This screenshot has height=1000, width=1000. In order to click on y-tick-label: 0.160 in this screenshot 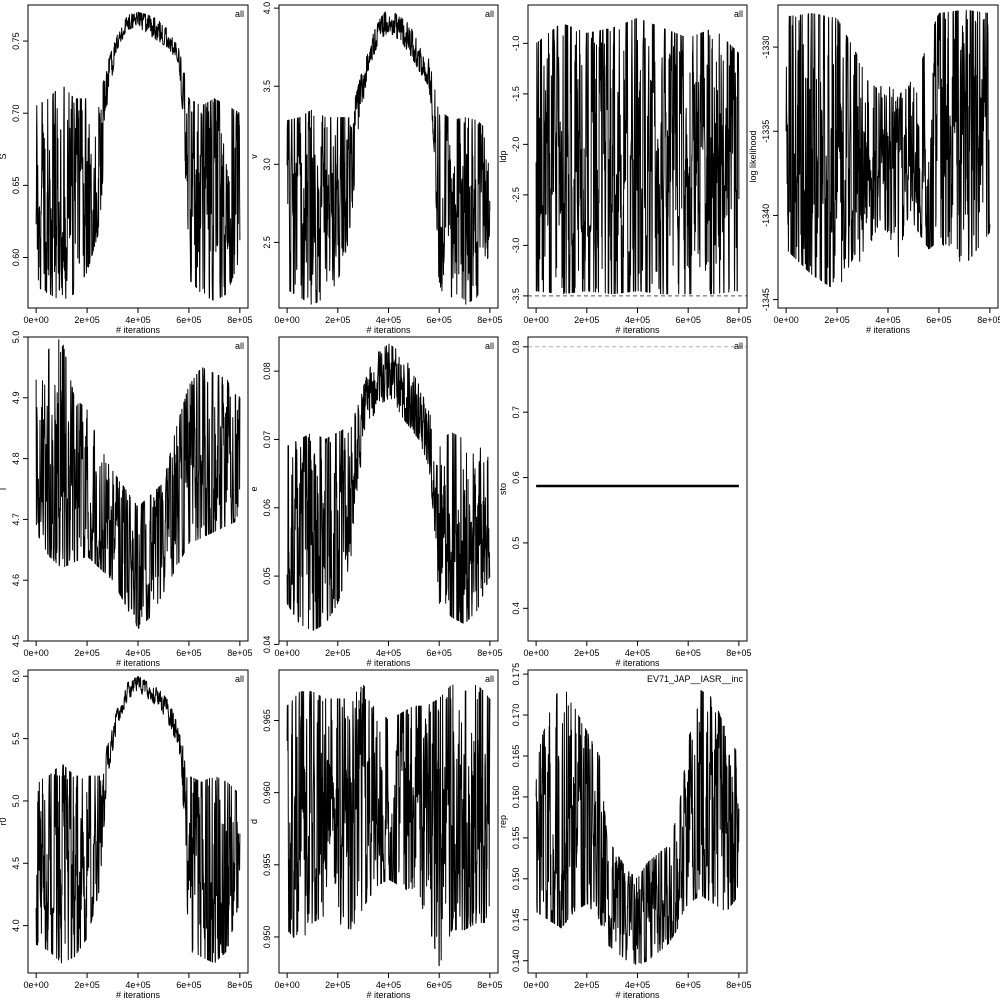, I will do `click(516, 797)`.